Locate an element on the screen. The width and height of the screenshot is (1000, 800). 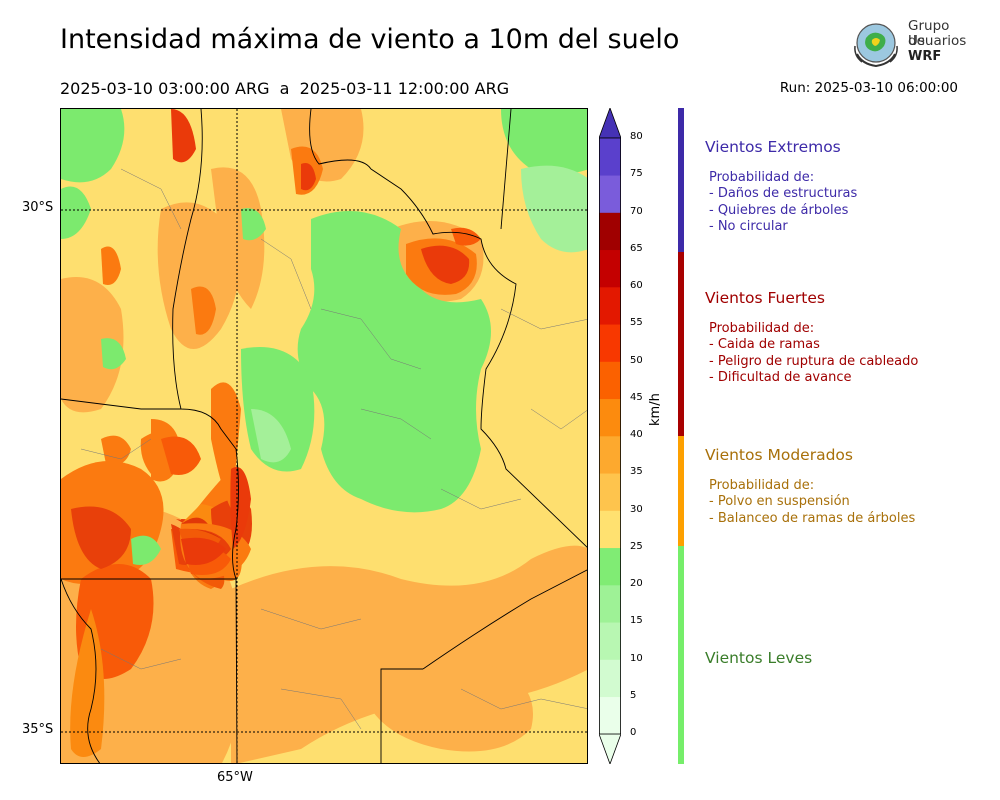
logo-text-line2: Usuarios is located at coordinates (937, 41).